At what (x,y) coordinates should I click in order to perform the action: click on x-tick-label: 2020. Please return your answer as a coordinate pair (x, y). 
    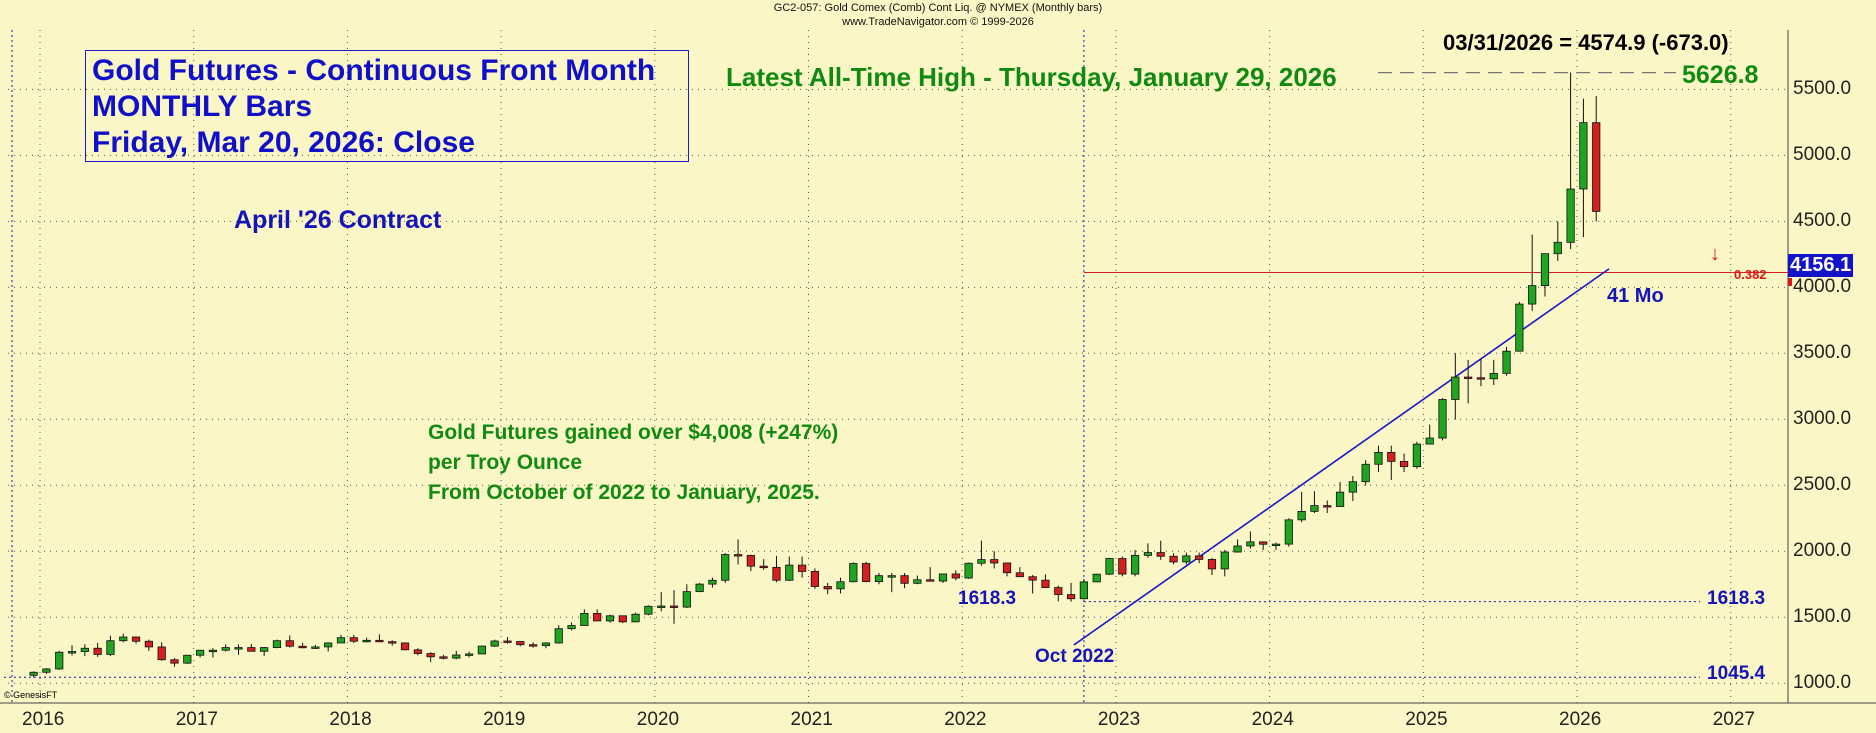
    Looking at the image, I should click on (658, 719).